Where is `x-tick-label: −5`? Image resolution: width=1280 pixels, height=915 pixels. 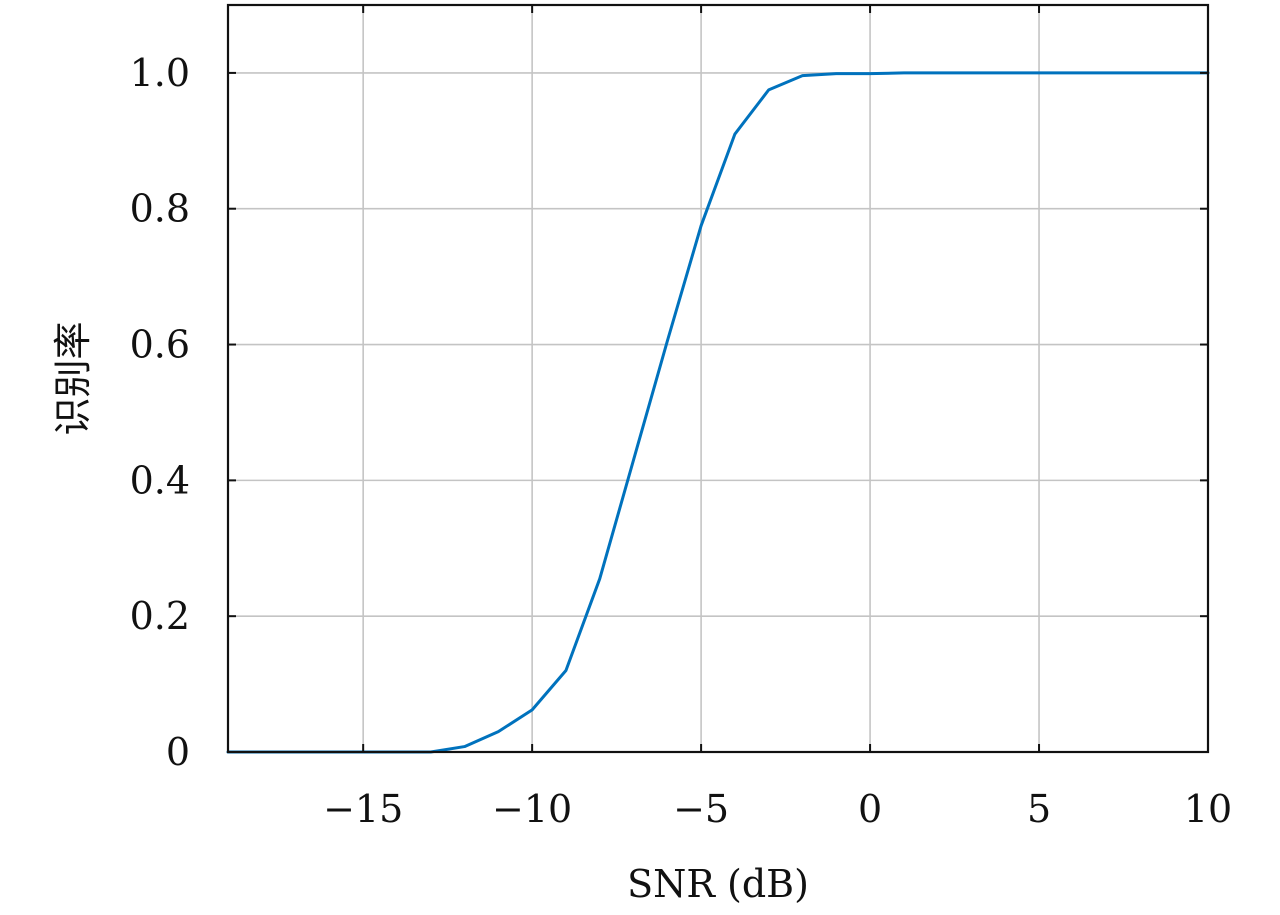
x-tick-label: −5 is located at coordinates (701, 809).